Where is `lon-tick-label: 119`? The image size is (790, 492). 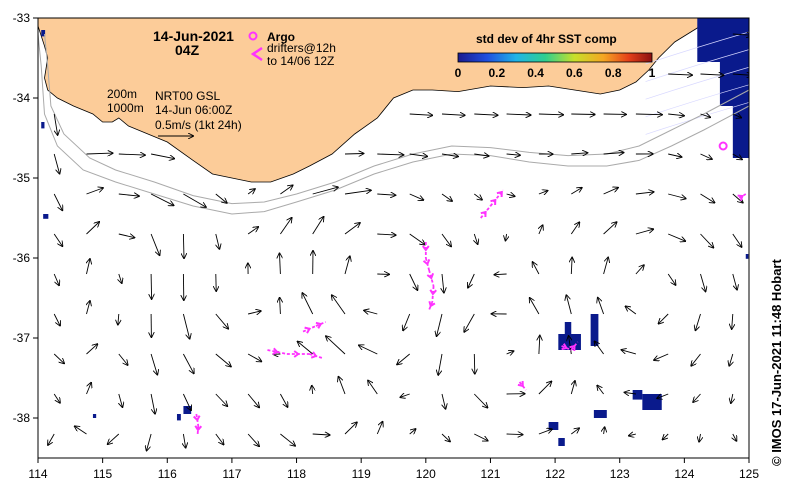
lon-tick-label: 119 is located at coordinates (361, 474).